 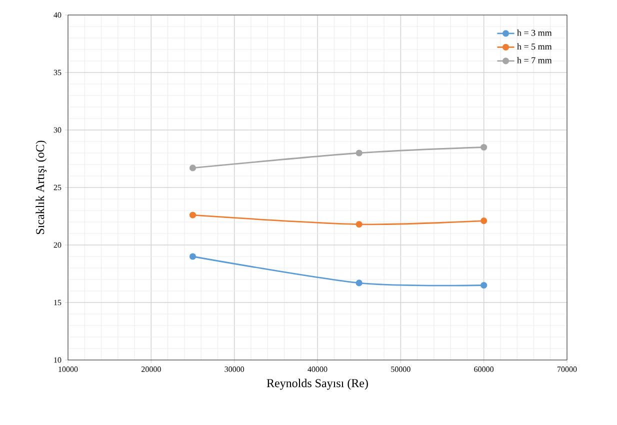 What do you see at coordinates (400, 369) in the screenshot?
I see `x-tick-label: 50000` at bounding box center [400, 369].